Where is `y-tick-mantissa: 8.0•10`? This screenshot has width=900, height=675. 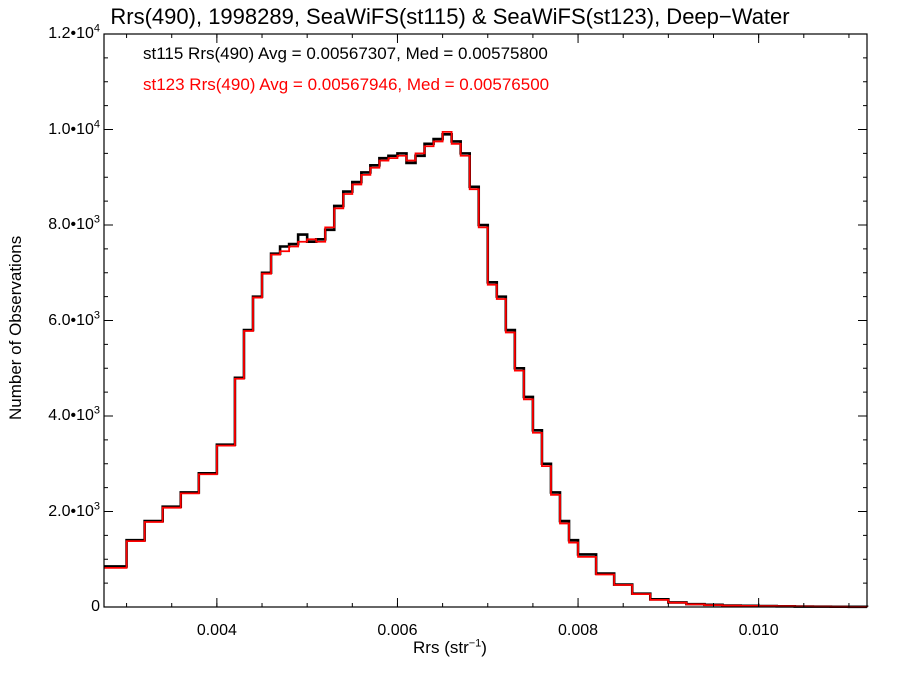 y-tick-mantissa: 8.0•10 is located at coordinates (71, 224).